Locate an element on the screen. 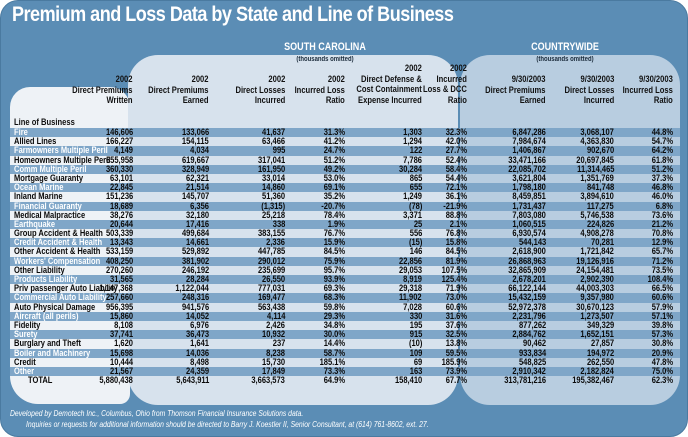 The image size is (688, 437). cell-text: 33,471,166 is located at coordinates (527, 159).